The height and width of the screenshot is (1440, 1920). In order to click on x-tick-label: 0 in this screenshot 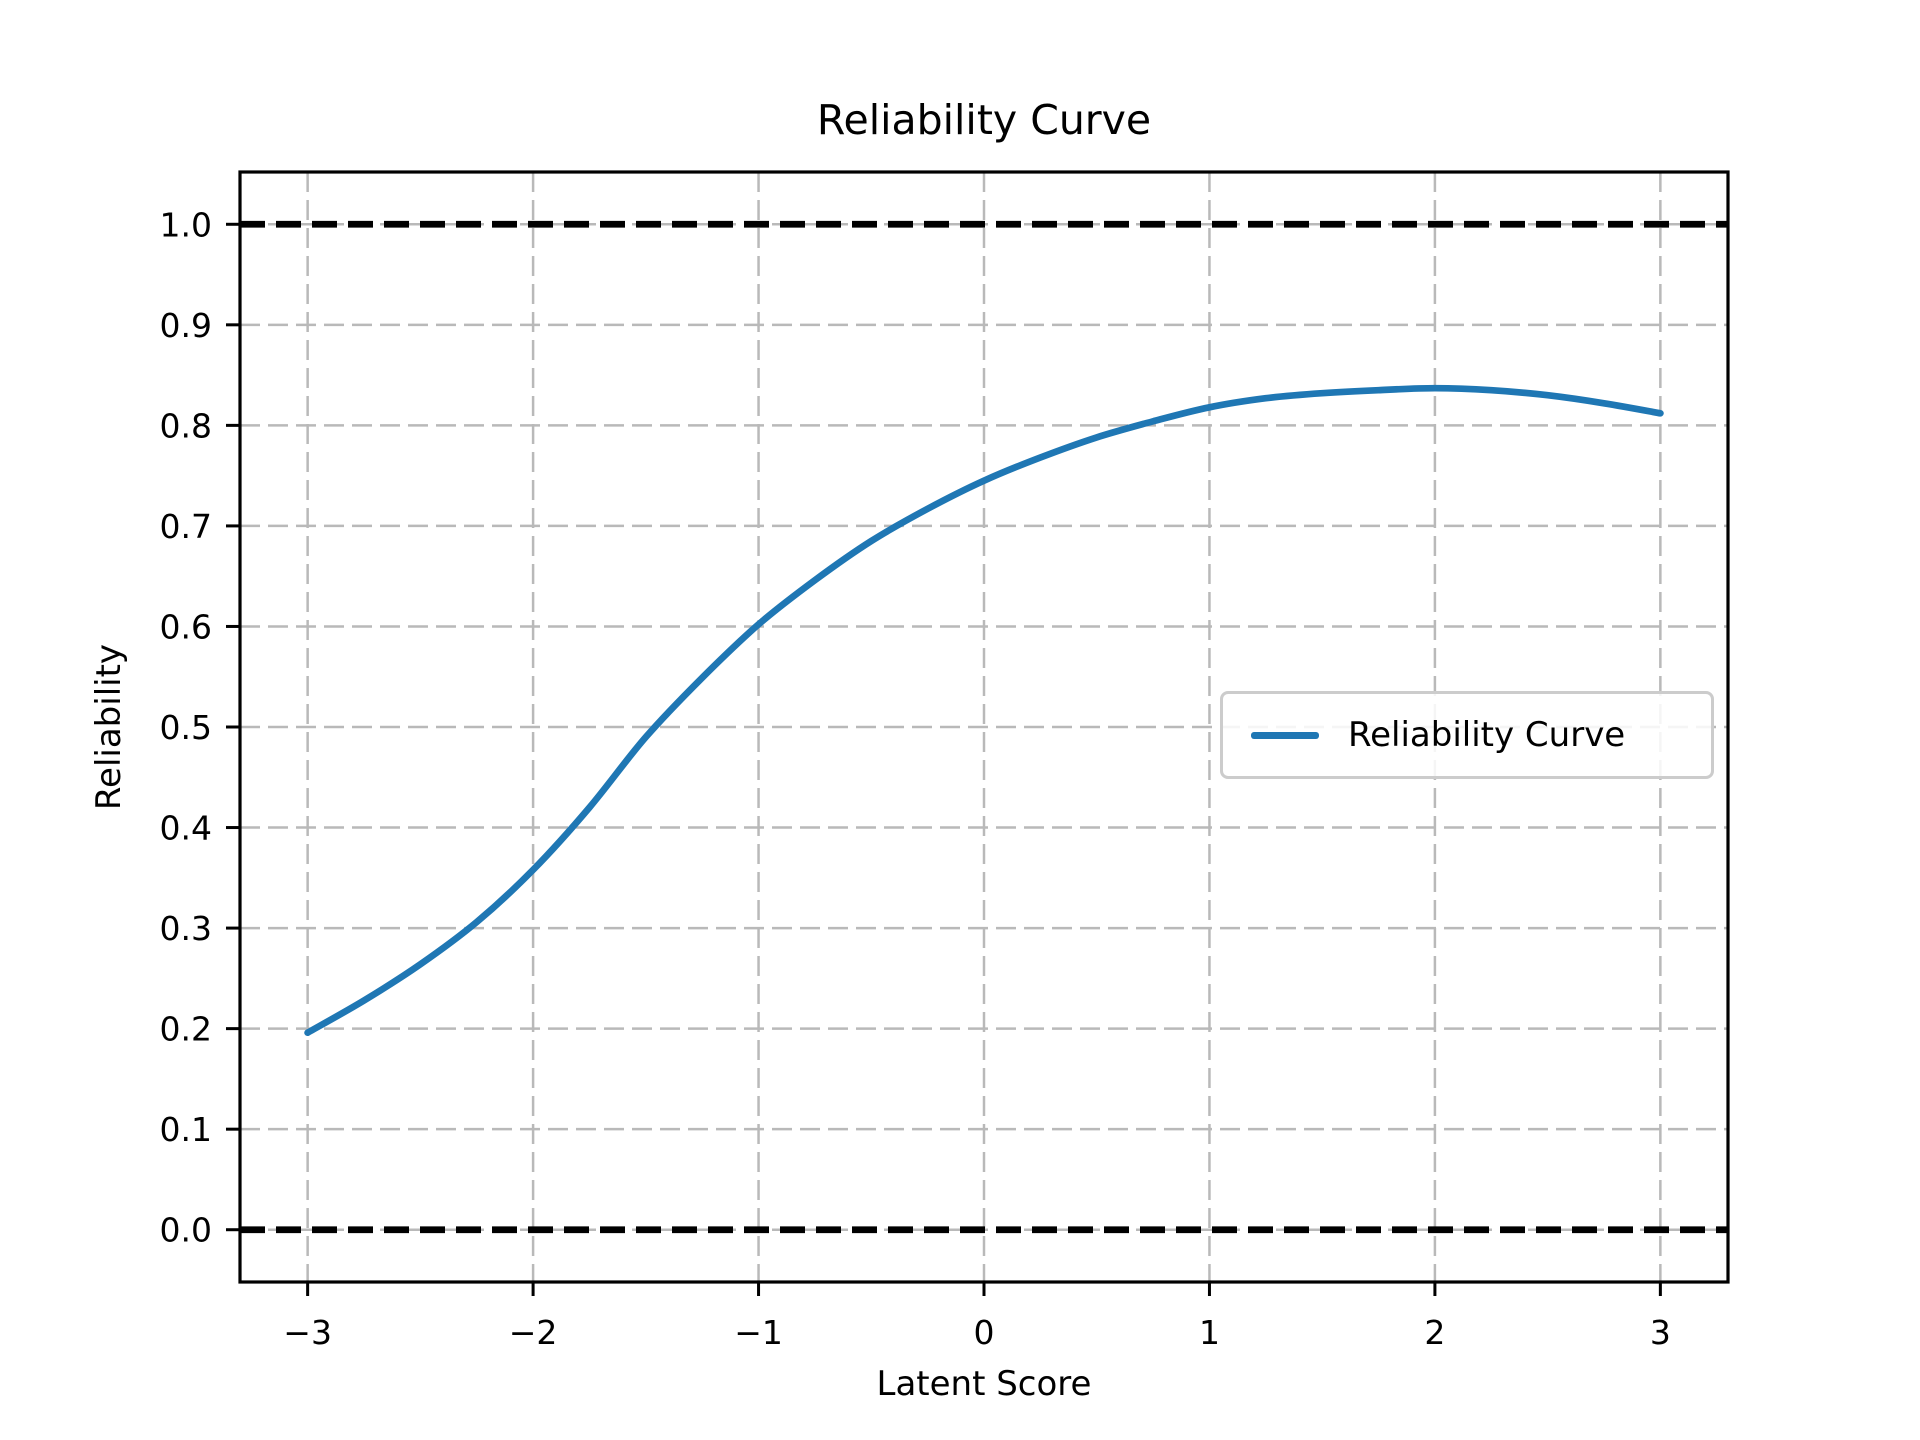, I will do `click(984, 1332)`.